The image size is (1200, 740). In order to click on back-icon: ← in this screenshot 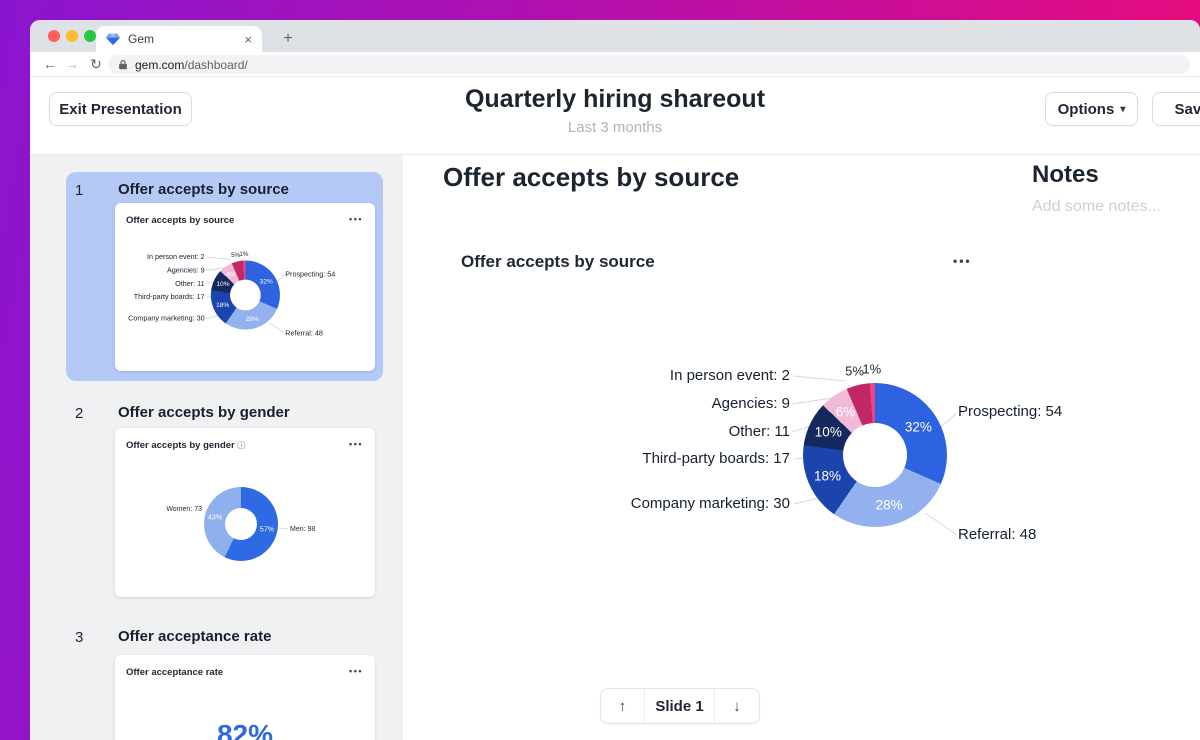, I will do `click(50, 64)`.